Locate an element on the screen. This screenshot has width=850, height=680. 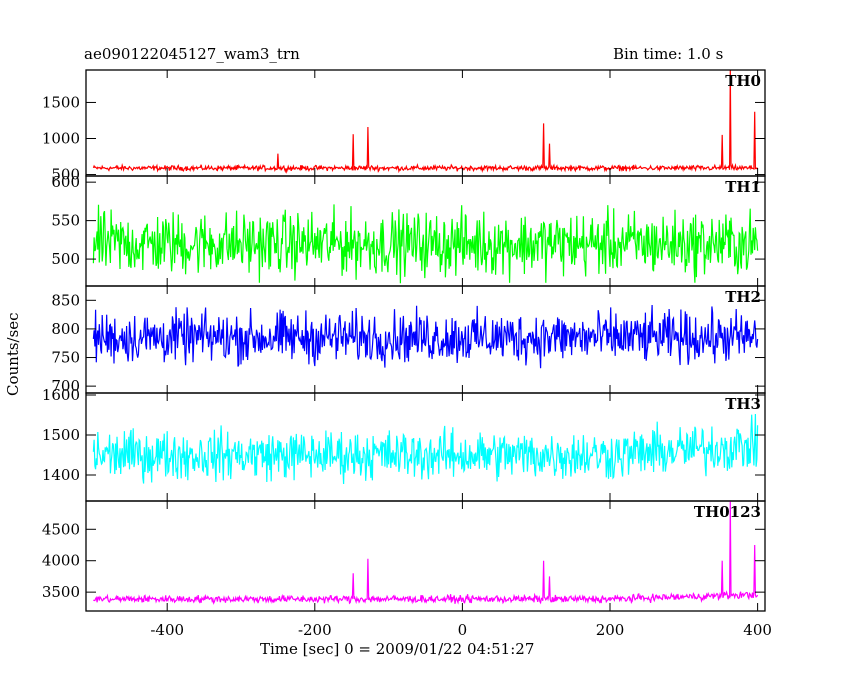
y-tick-label: 3500 is located at coordinates (61, 592).